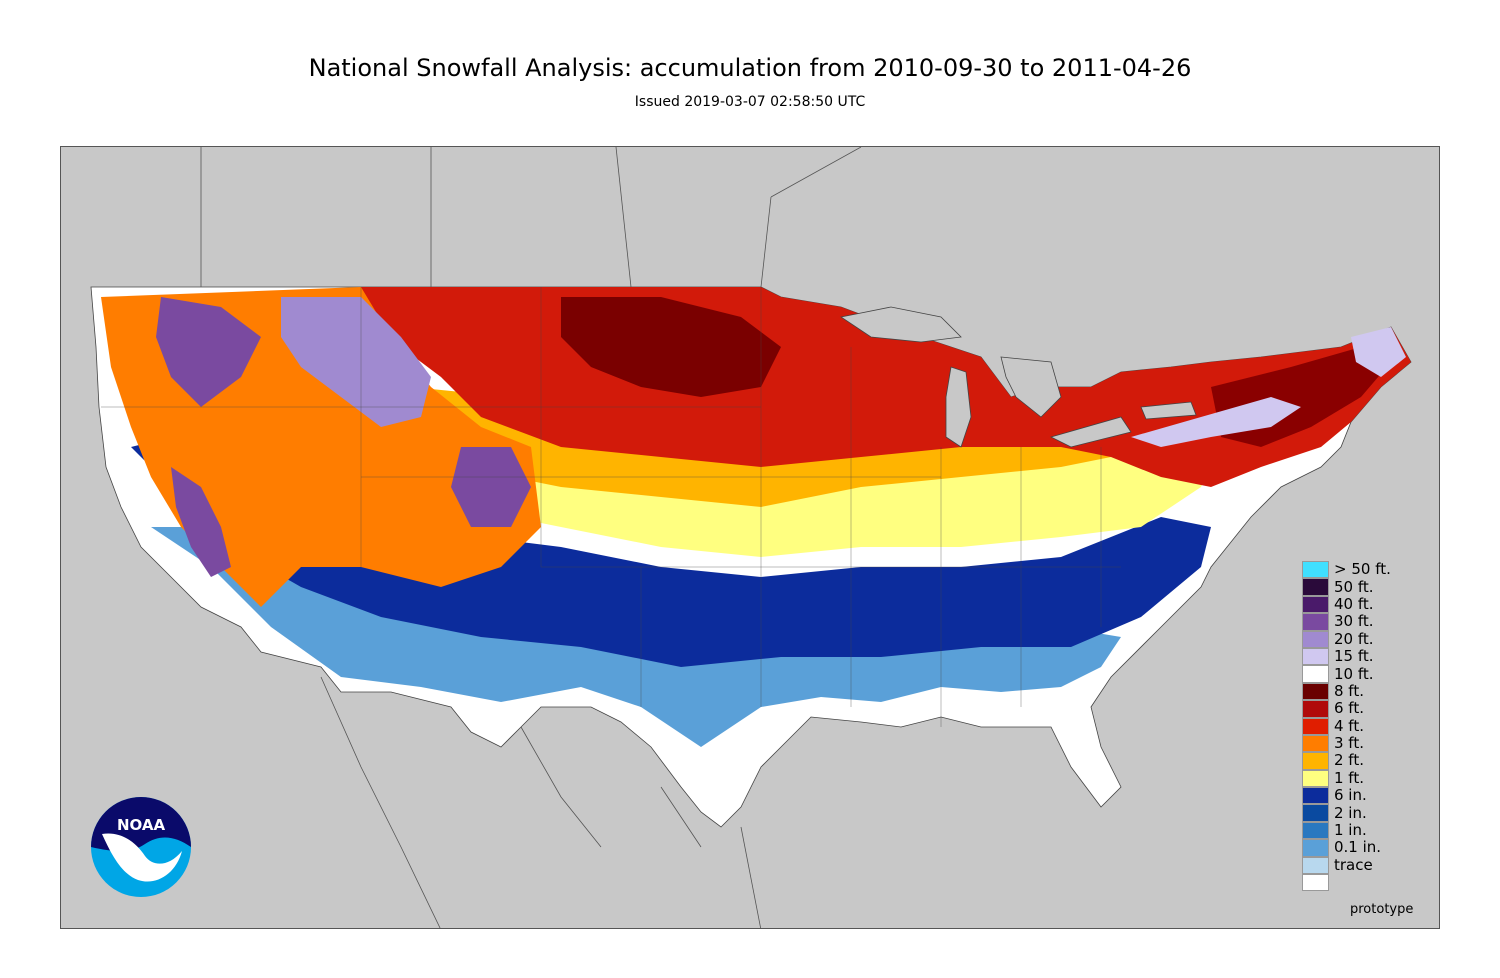 This screenshot has height=978, width=1500. I want to click on band-sierra-peaks, so click(201, 522).